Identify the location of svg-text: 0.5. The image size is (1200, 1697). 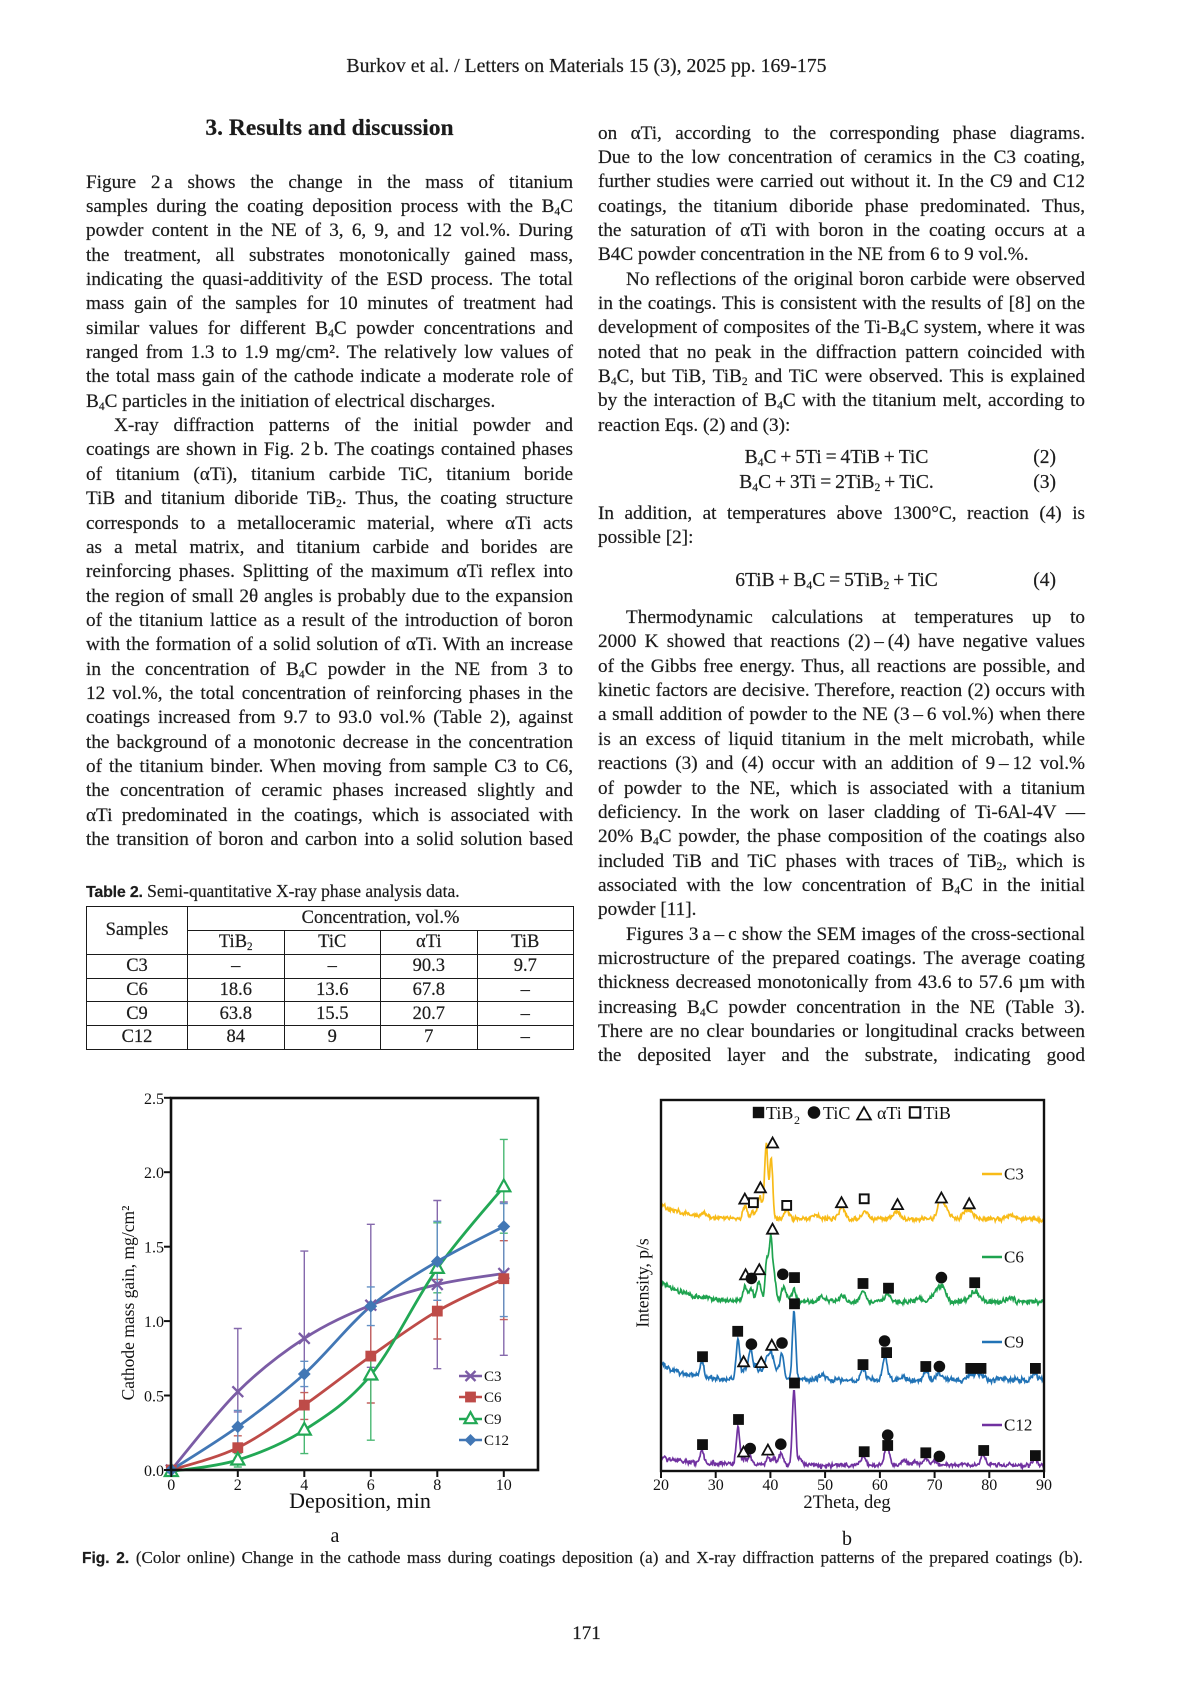
(154, 1397).